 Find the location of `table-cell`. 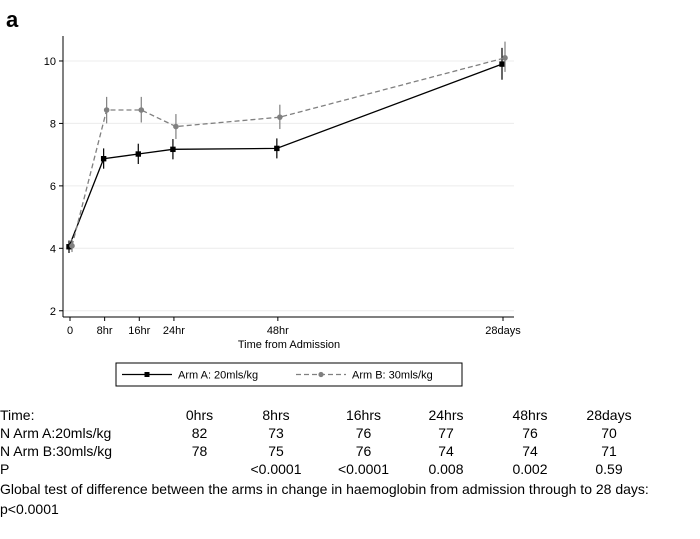

table-cell is located at coordinates (199, 469).